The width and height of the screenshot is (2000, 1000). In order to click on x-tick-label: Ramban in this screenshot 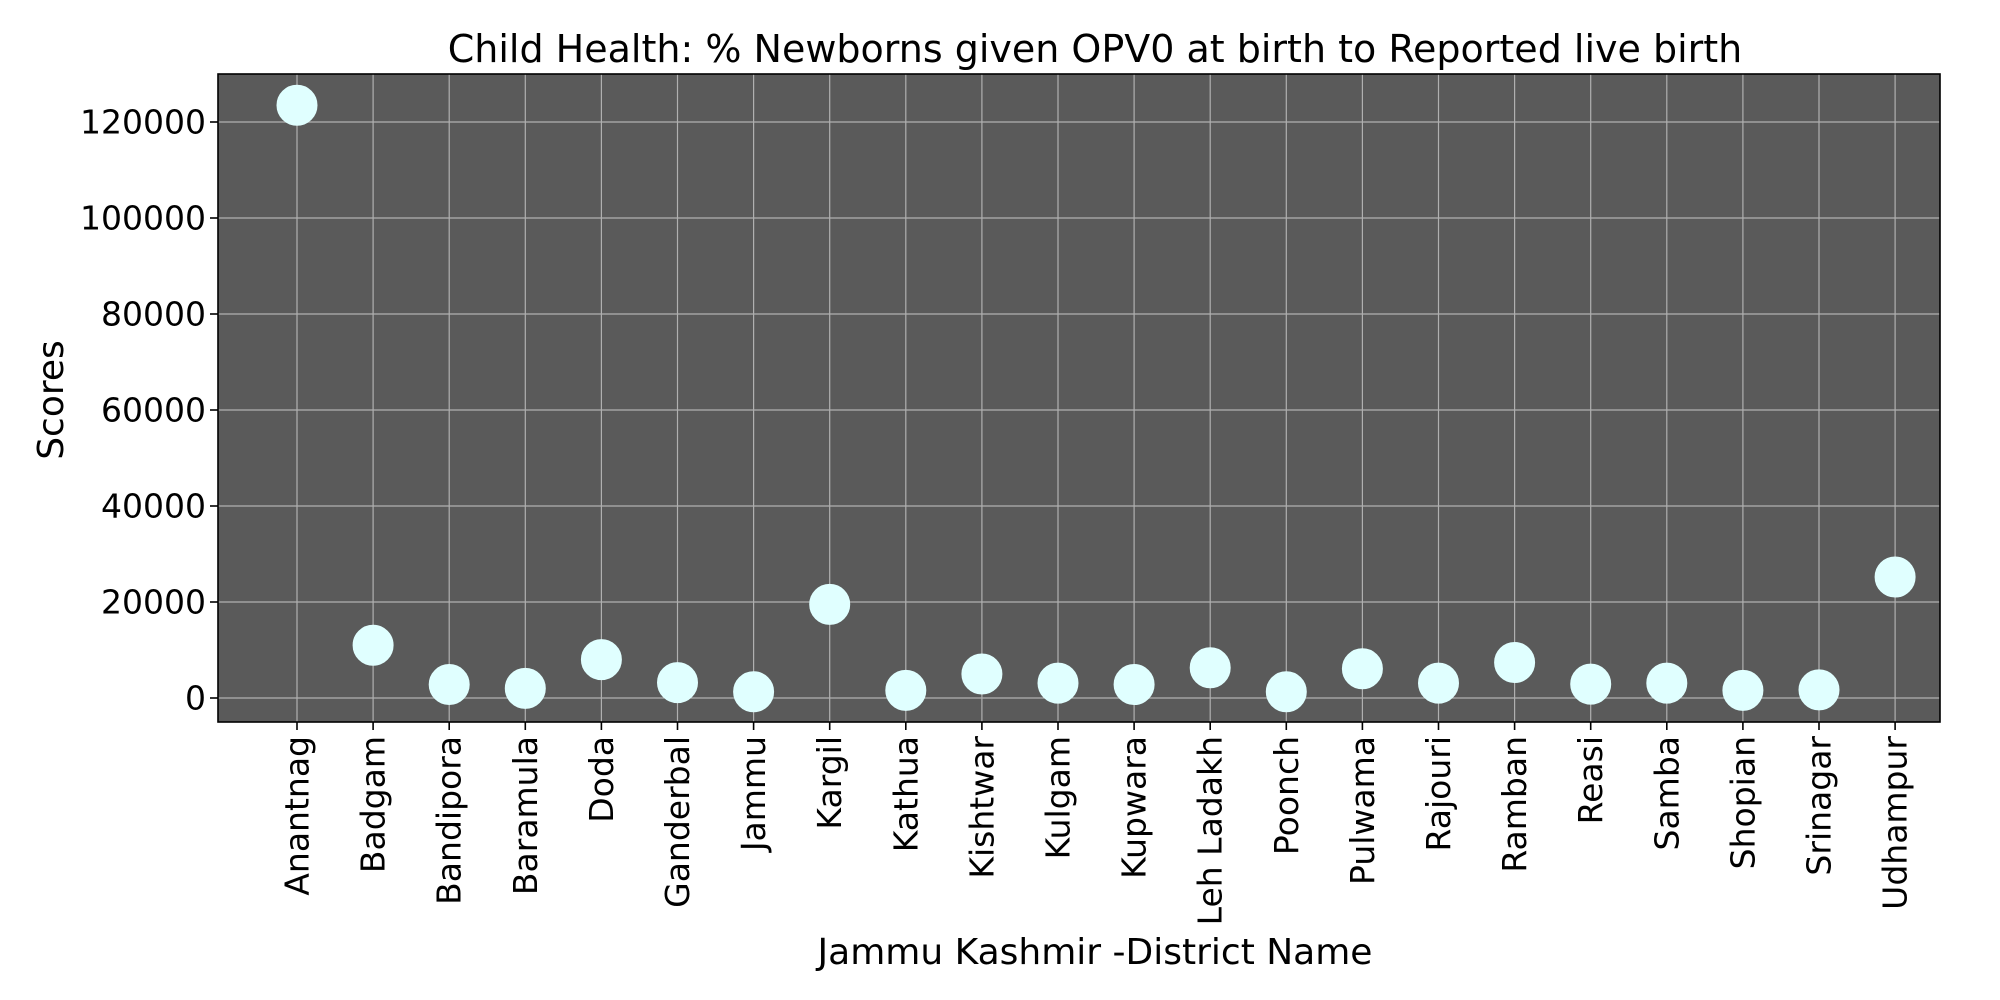, I will do `click(1514, 804)`.